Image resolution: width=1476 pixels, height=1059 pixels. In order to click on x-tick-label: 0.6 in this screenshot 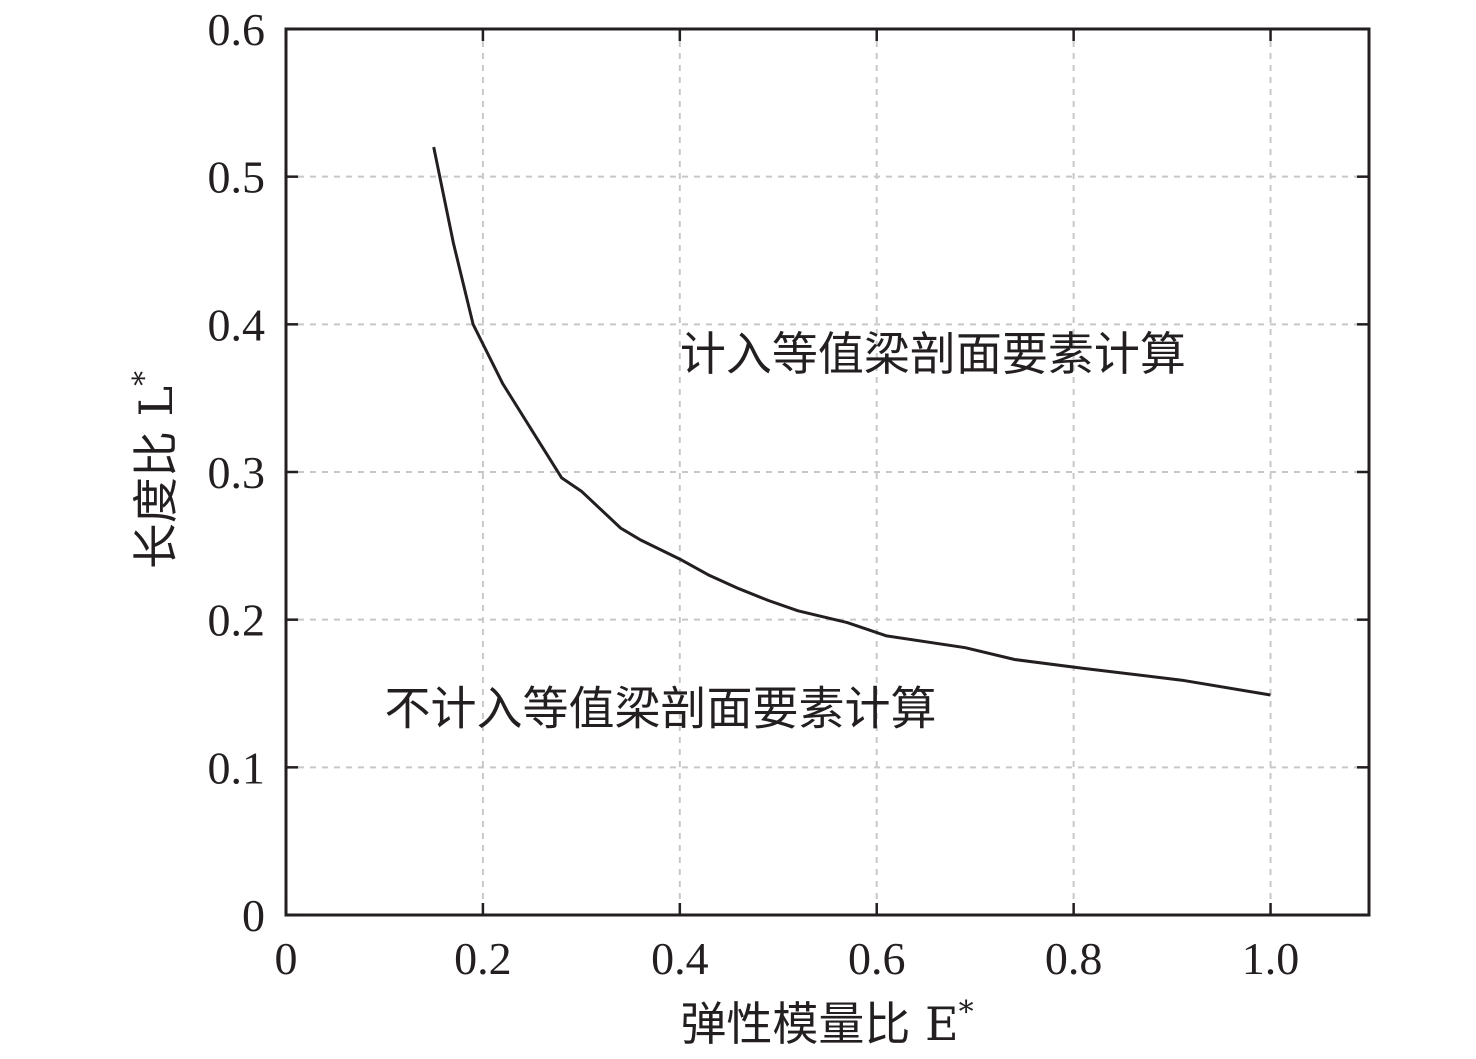, I will do `click(877, 958)`.